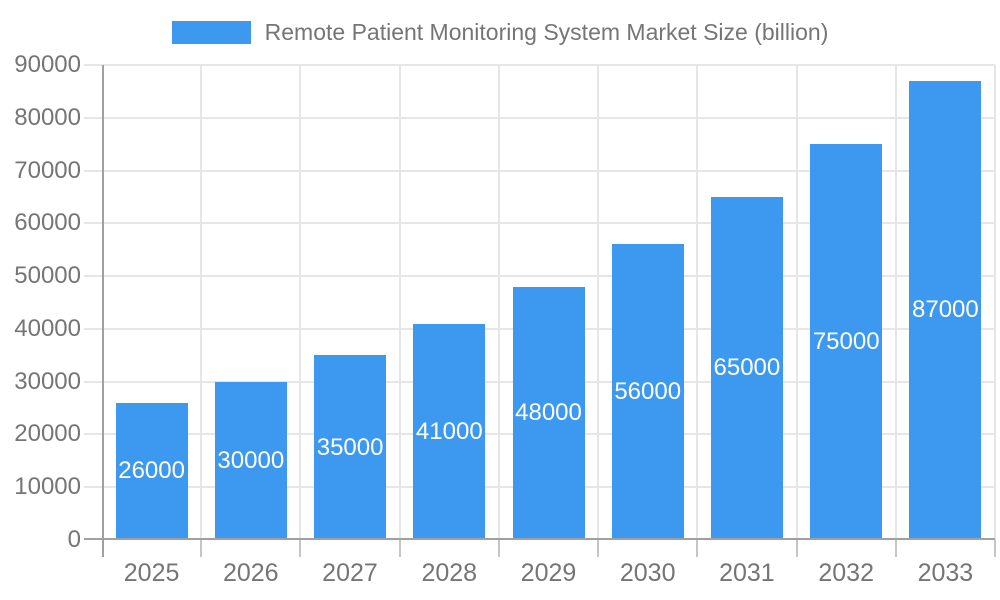 This screenshot has height=600, width=1000. I want to click on bar-value-label: 41000, so click(449, 431).